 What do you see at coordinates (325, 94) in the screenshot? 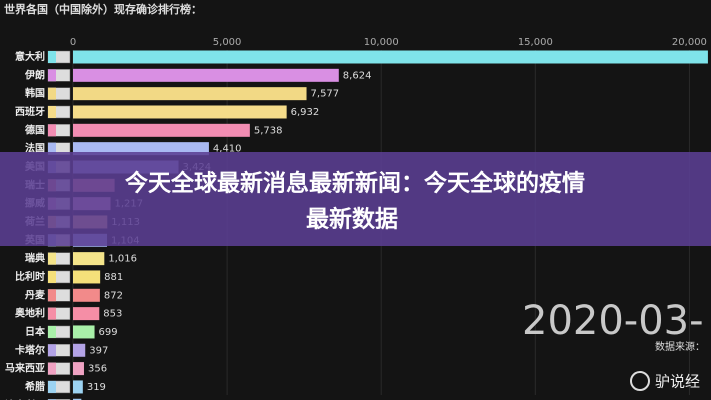
I see `value-label: 7,577` at bounding box center [325, 94].